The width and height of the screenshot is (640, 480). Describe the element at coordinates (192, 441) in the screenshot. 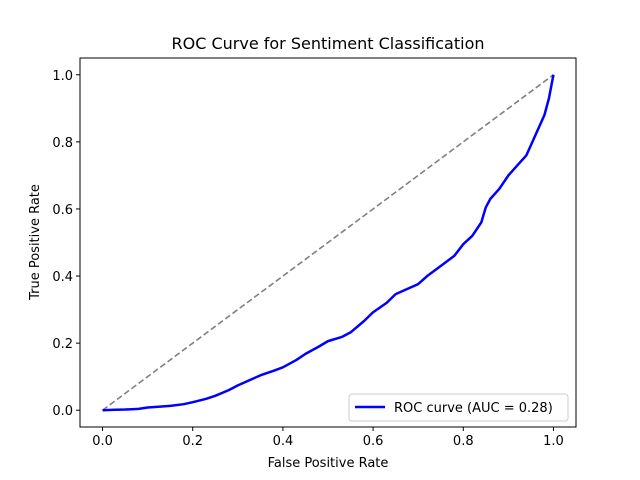

I see `x-tick-label: 0.2` at that location.